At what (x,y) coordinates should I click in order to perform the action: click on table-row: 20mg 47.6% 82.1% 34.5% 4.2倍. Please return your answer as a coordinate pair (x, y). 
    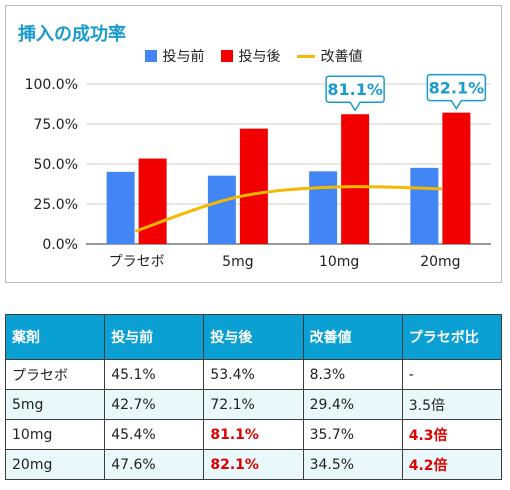
    Looking at the image, I should click on (253, 464).